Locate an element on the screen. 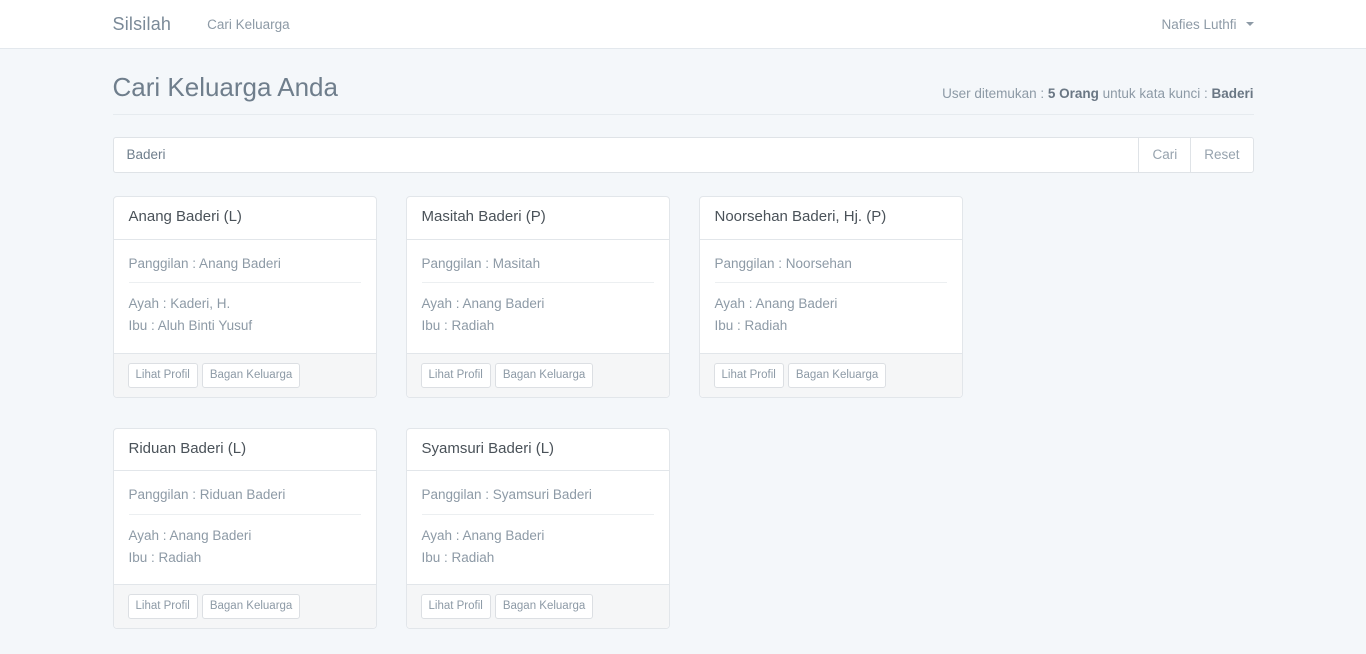 The height and width of the screenshot is (654, 1366). result-card: Riduan Baderi (L) Panggilan is located at coordinates (244, 528).